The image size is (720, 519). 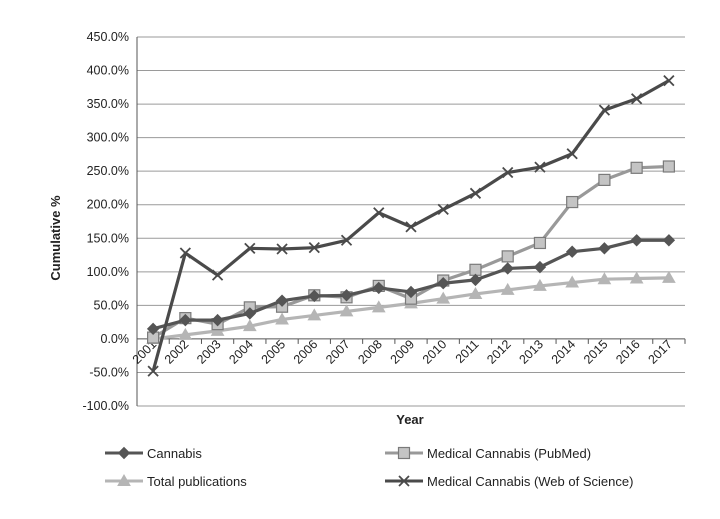 What do you see at coordinates (109, 372) in the screenshot?
I see `y-tick-label: -50.0%` at bounding box center [109, 372].